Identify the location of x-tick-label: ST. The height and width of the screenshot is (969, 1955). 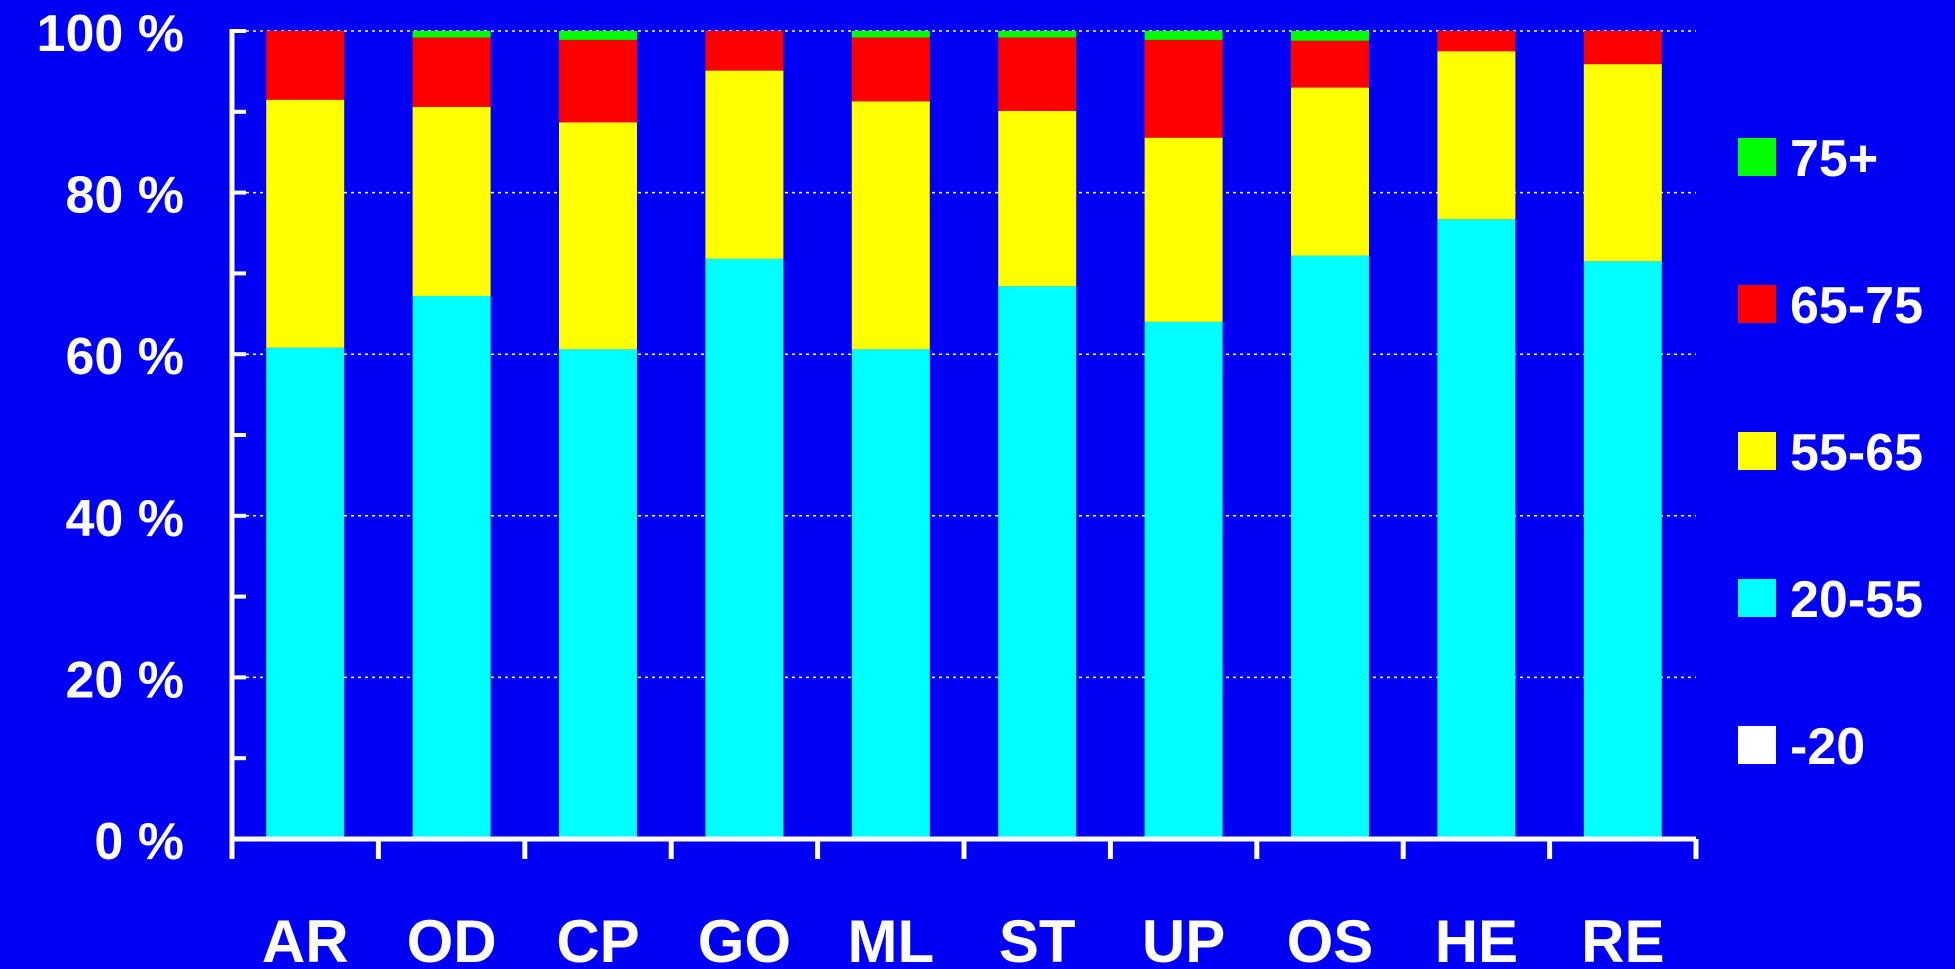
(1037, 938).